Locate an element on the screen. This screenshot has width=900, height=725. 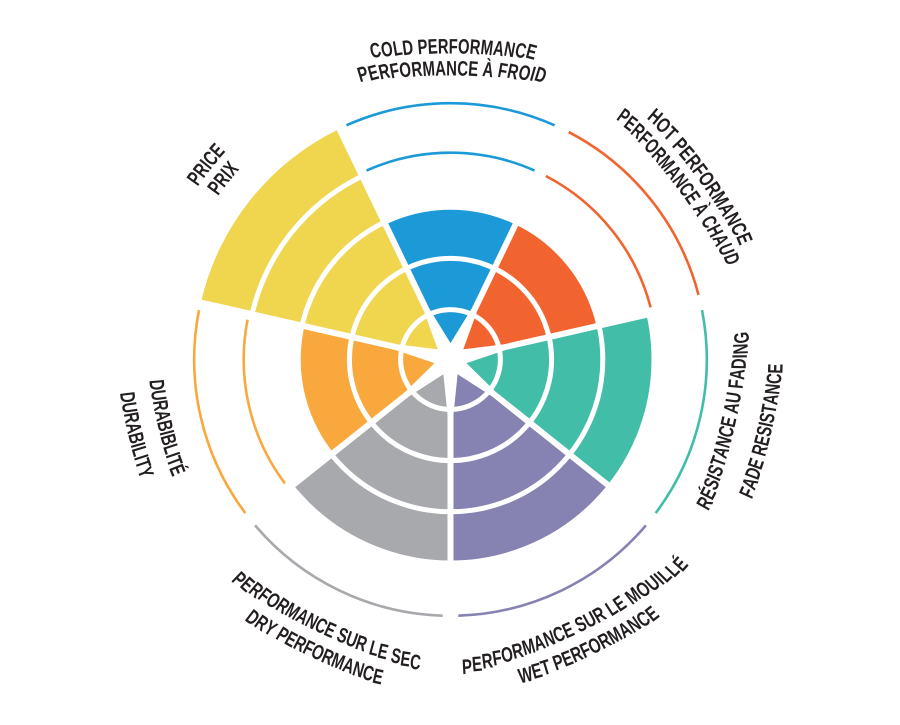
svg-text: T is located at coordinates (769, 409).